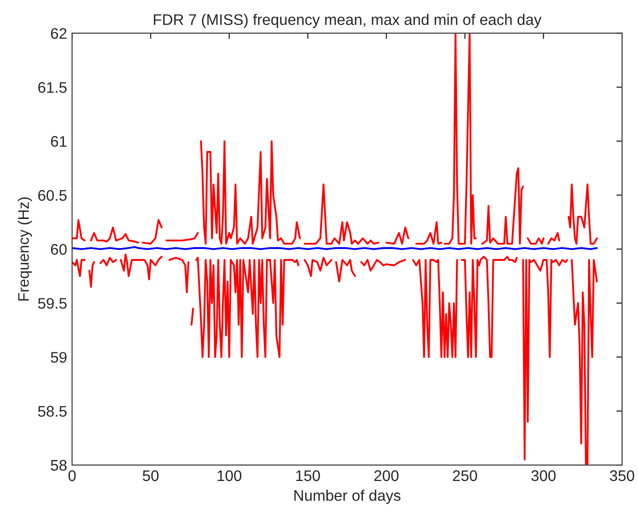 This screenshot has width=638, height=519. I want to click on y-axis-title: Frequency (Hz), so click(25, 248).